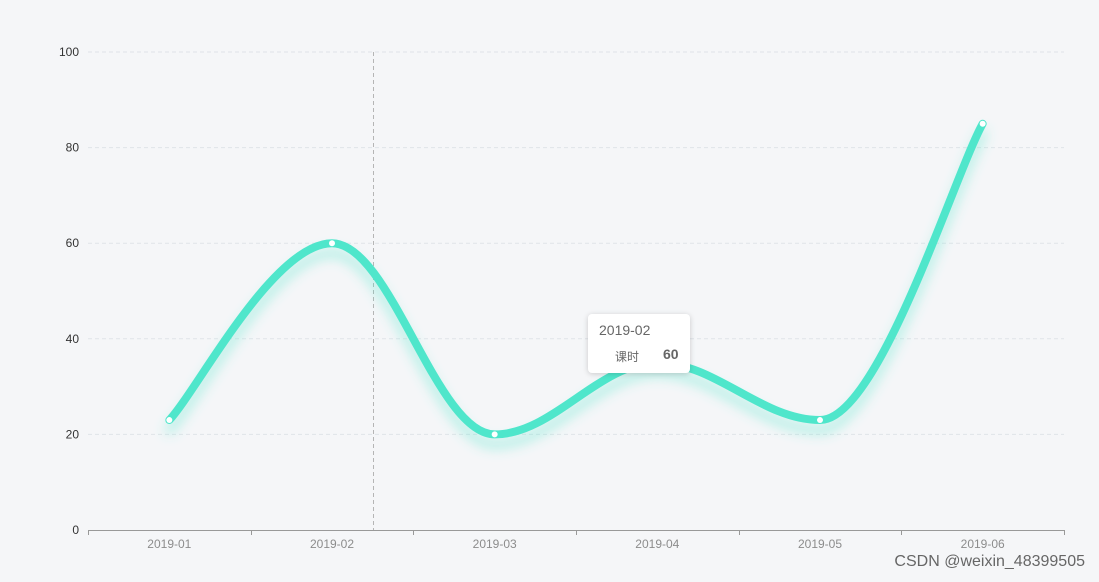 This screenshot has height=582, width=1099. What do you see at coordinates (576, 532) in the screenshot?
I see `x-axis` at bounding box center [576, 532].